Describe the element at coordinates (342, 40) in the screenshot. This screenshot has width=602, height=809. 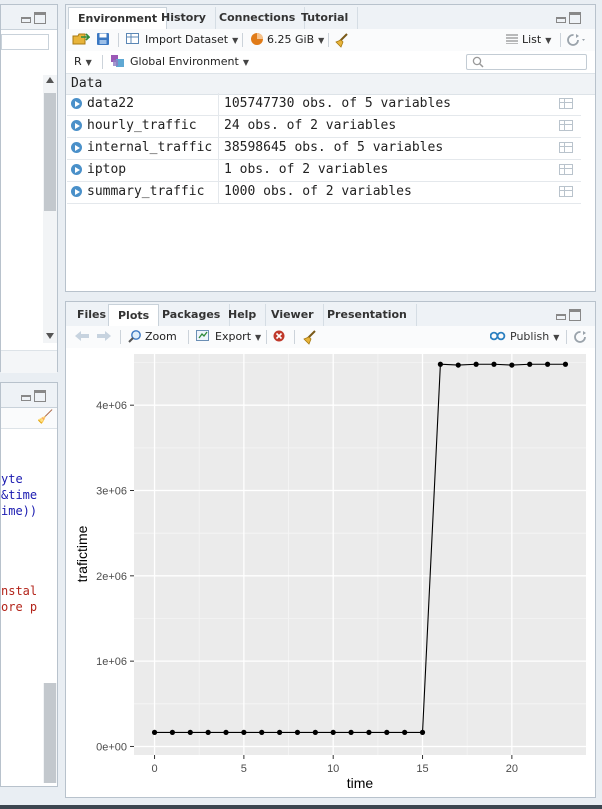
I see `clear-objects-broom-icon` at that location.